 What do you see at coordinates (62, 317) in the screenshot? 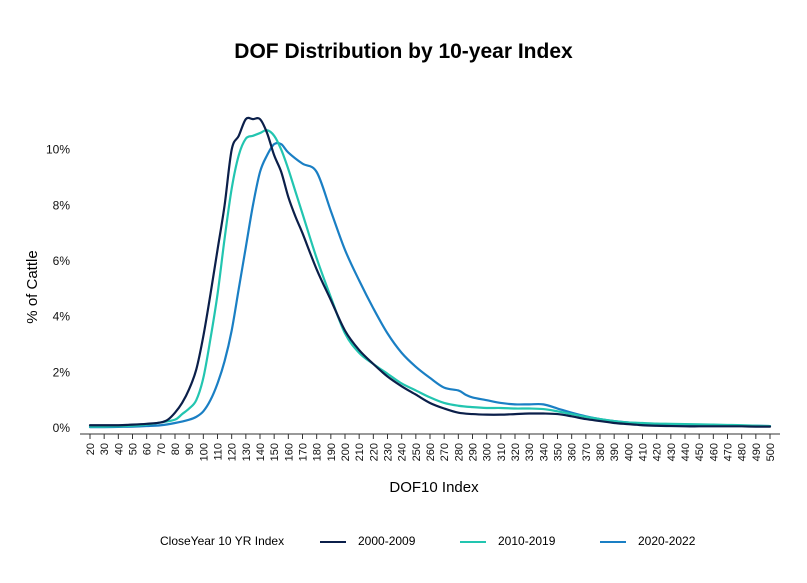
I see `y-tick-label: 4%` at bounding box center [62, 317].